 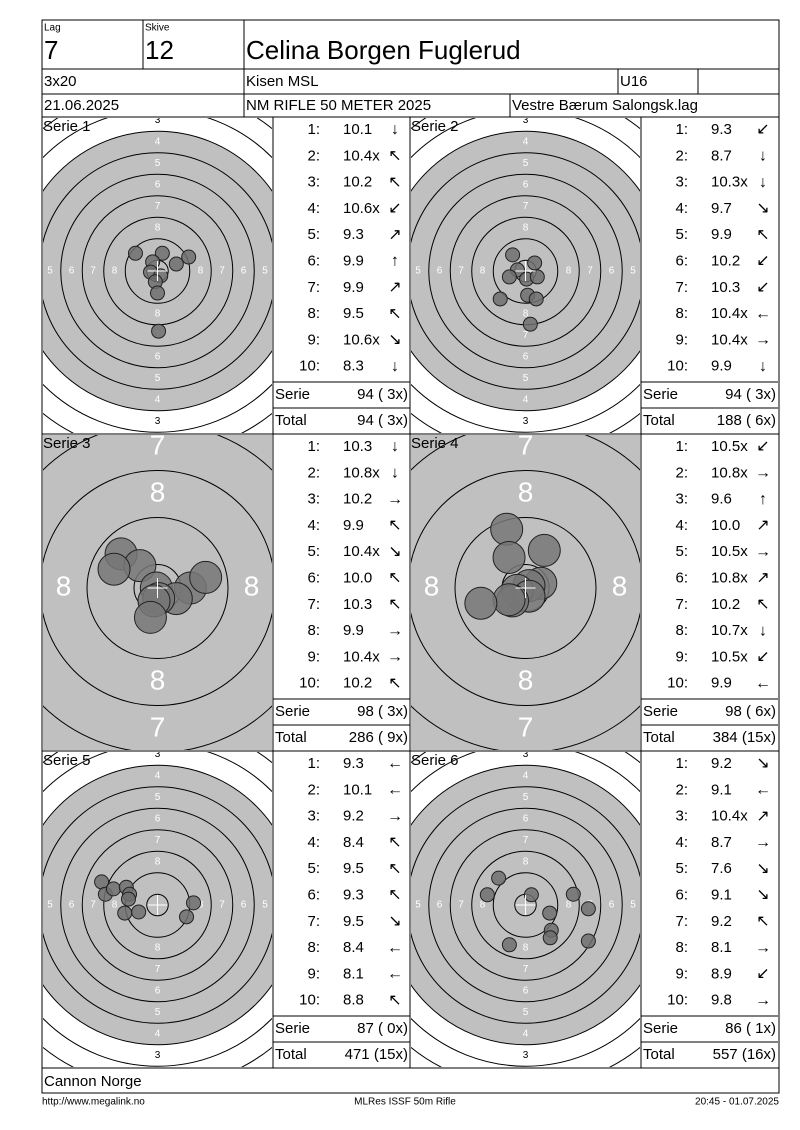 What do you see at coordinates (763, 340) in the screenshot?
I see `shot-direction: →` at bounding box center [763, 340].